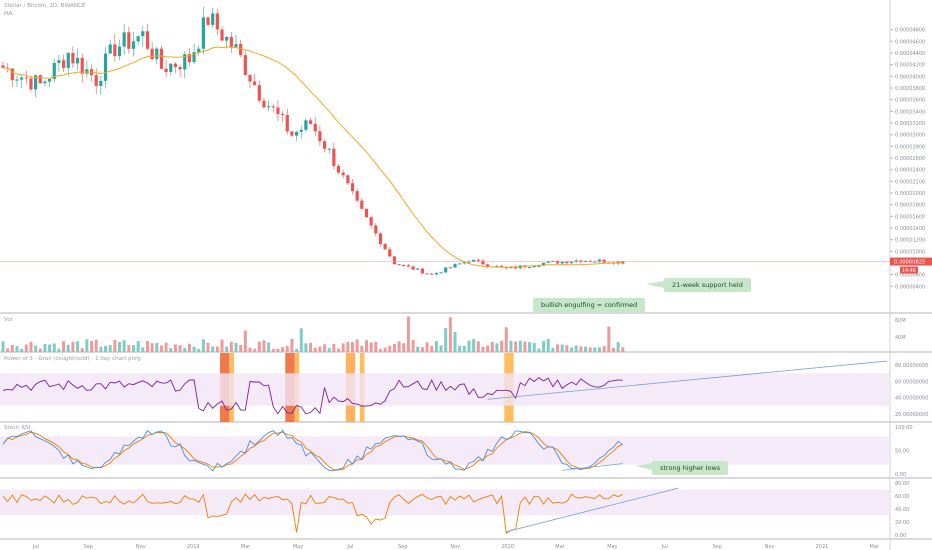  What do you see at coordinates (900, 536) in the screenshot?
I see `rsi-tick-label: 0.00` at bounding box center [900, 536].